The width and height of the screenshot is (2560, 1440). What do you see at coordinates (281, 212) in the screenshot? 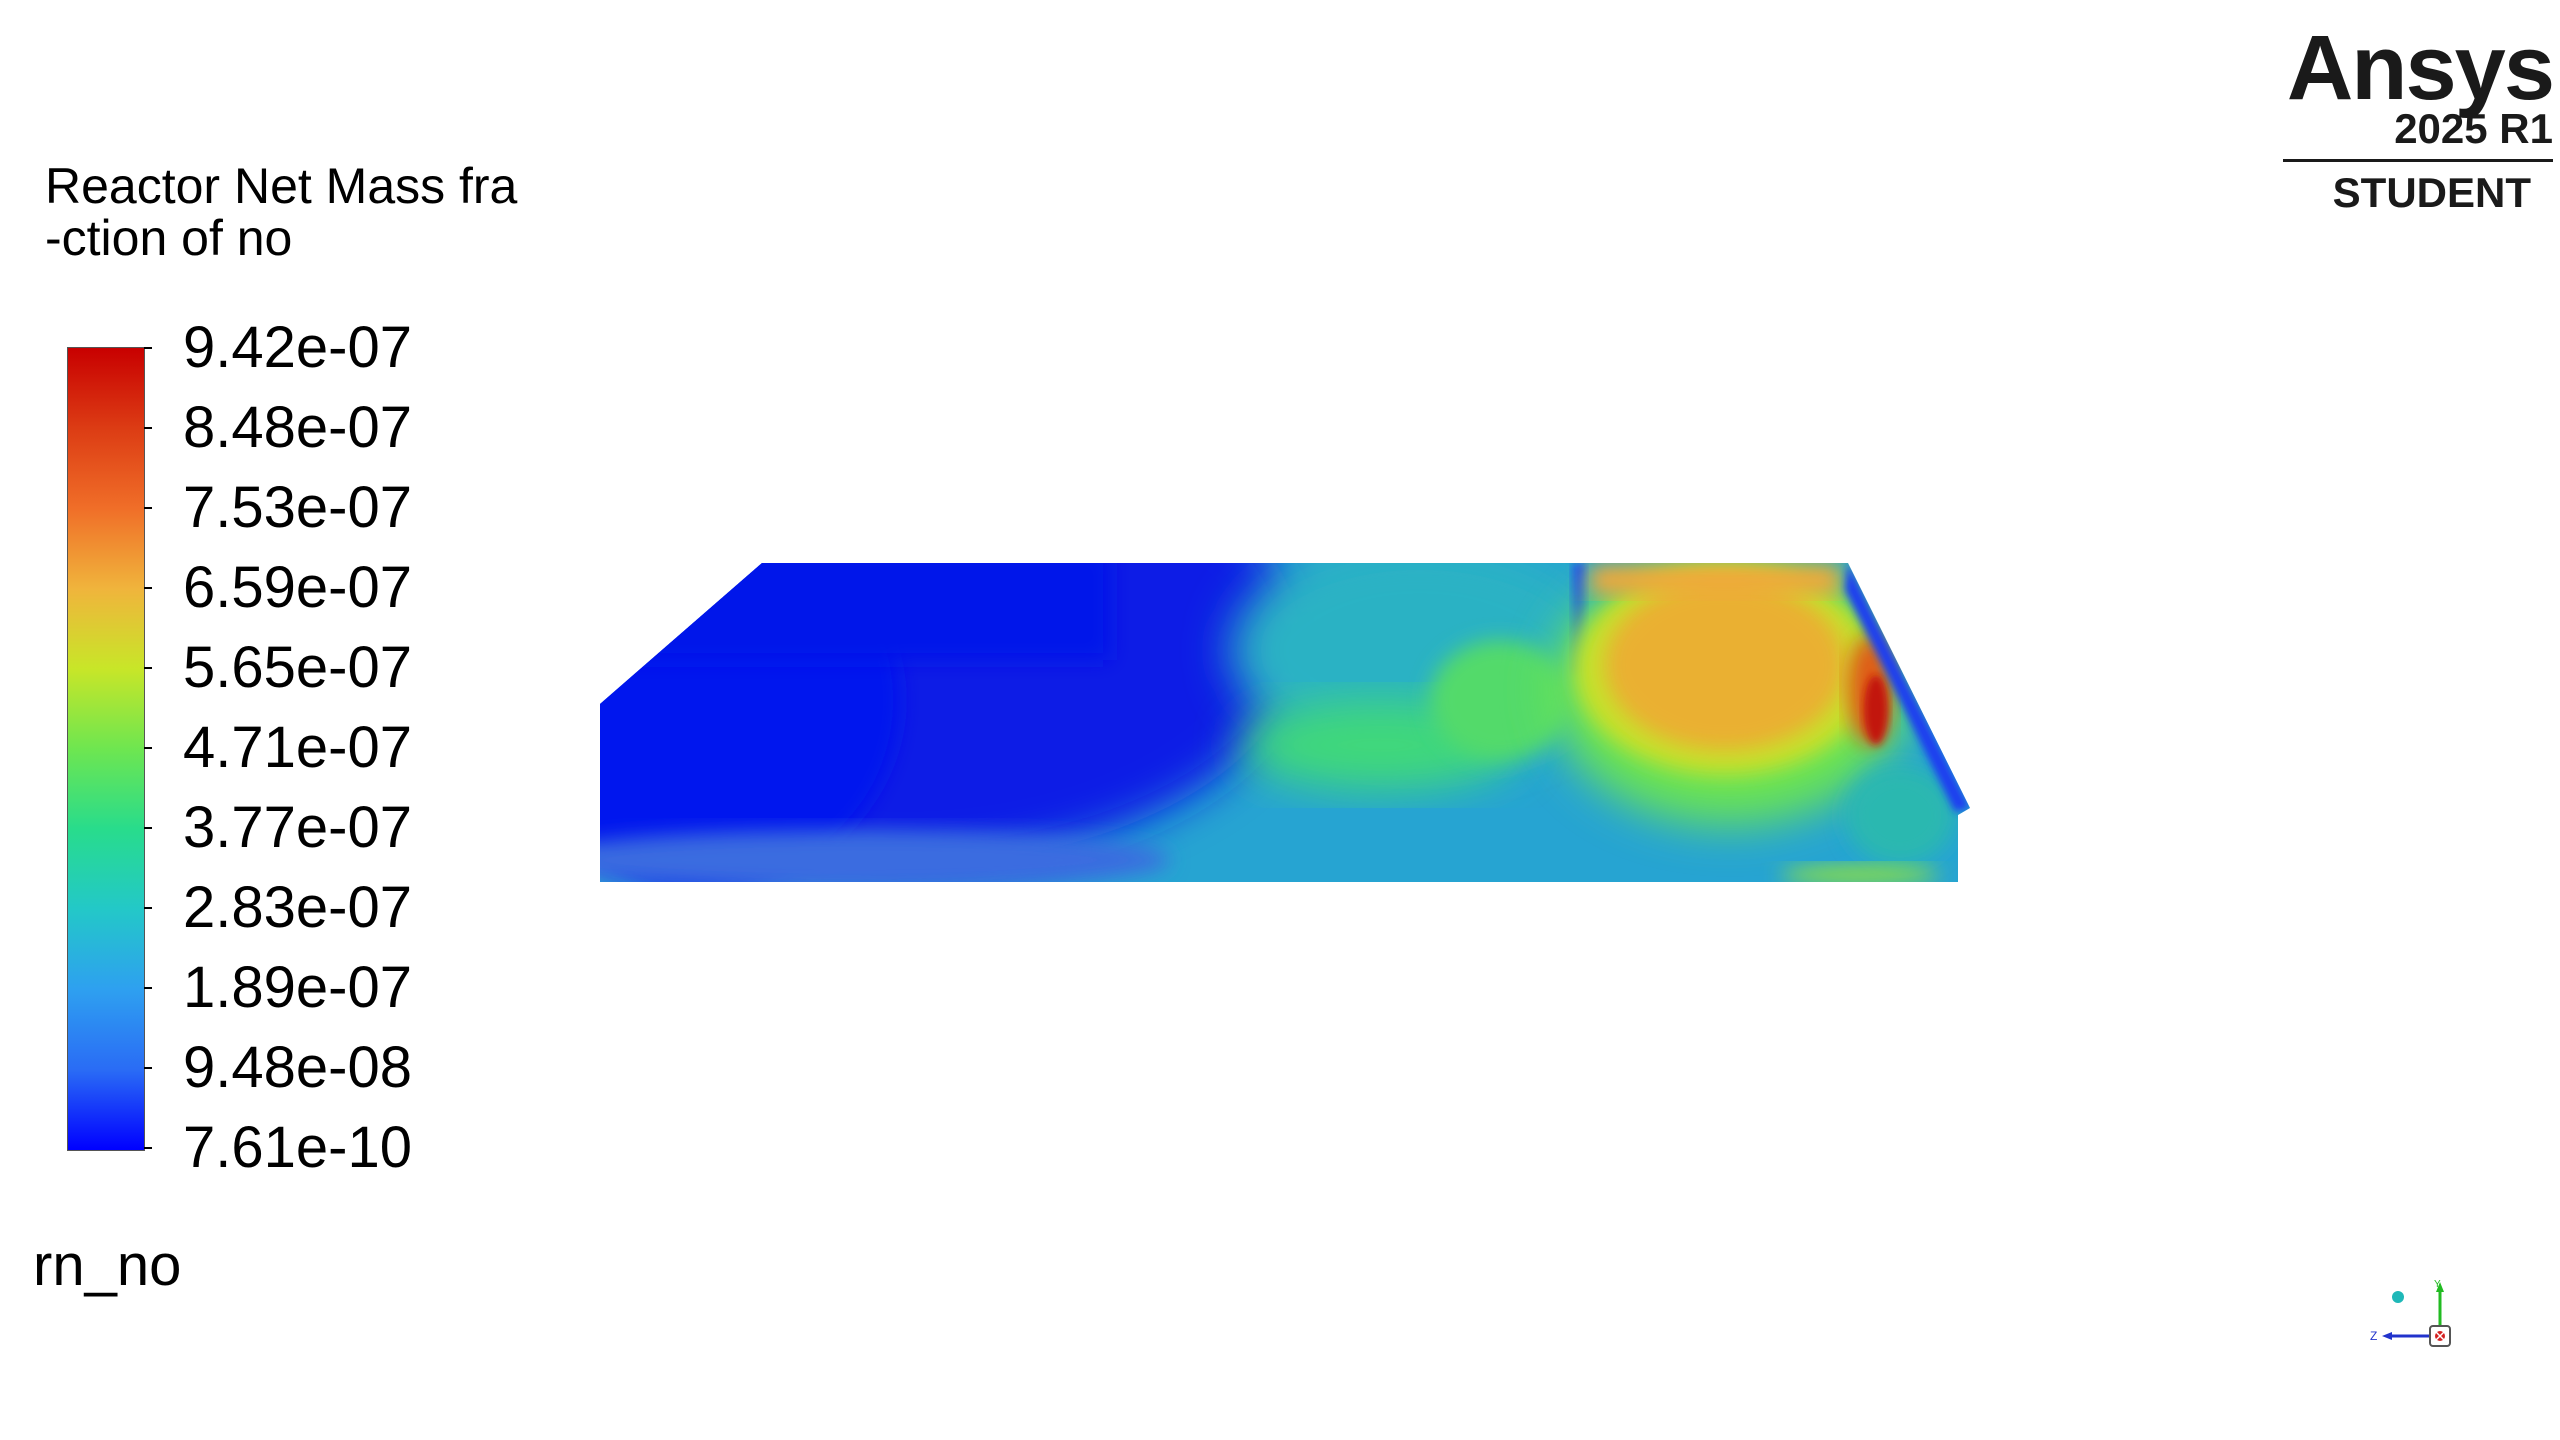
I see `legend-title: Reactor Net Mass fra -ction of no` at bounding box center [281, 212].